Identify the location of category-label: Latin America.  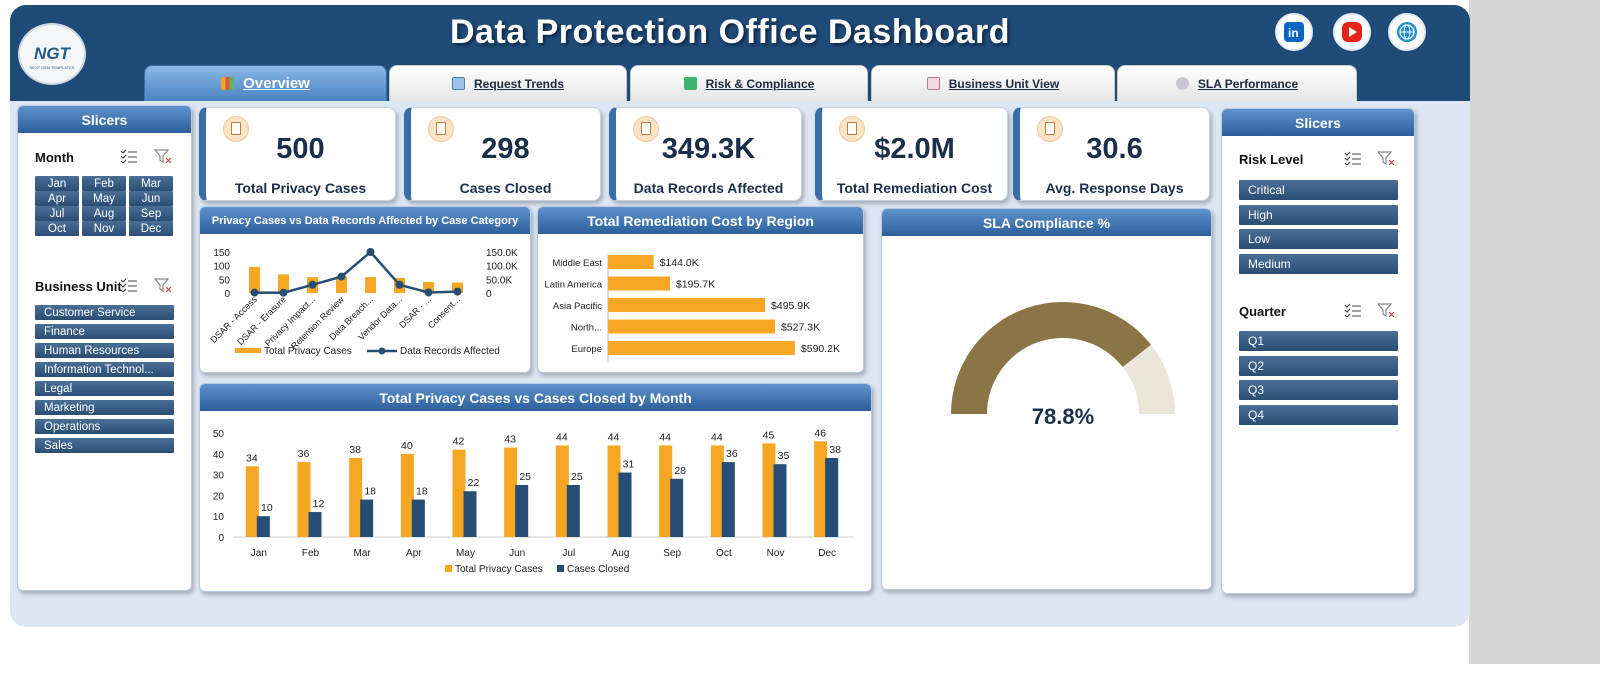
(573, 285).